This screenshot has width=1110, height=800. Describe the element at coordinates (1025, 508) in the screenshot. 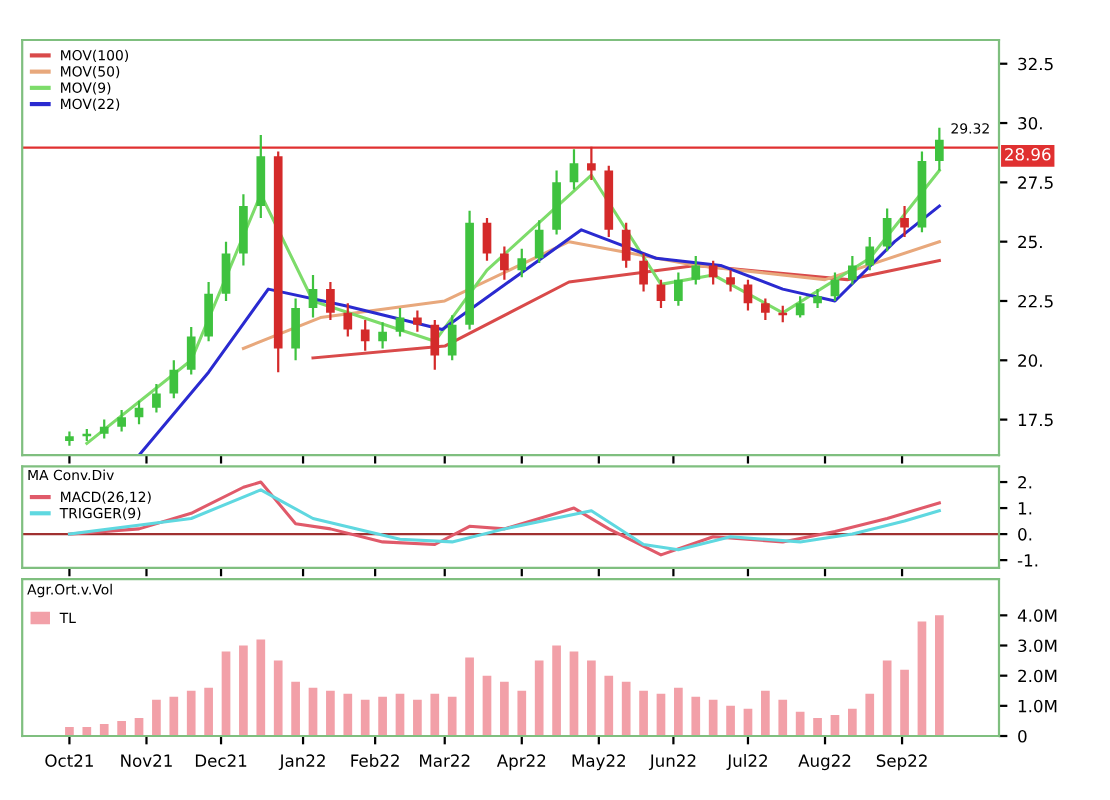

I see `y-tick-label: 1.` at that location.